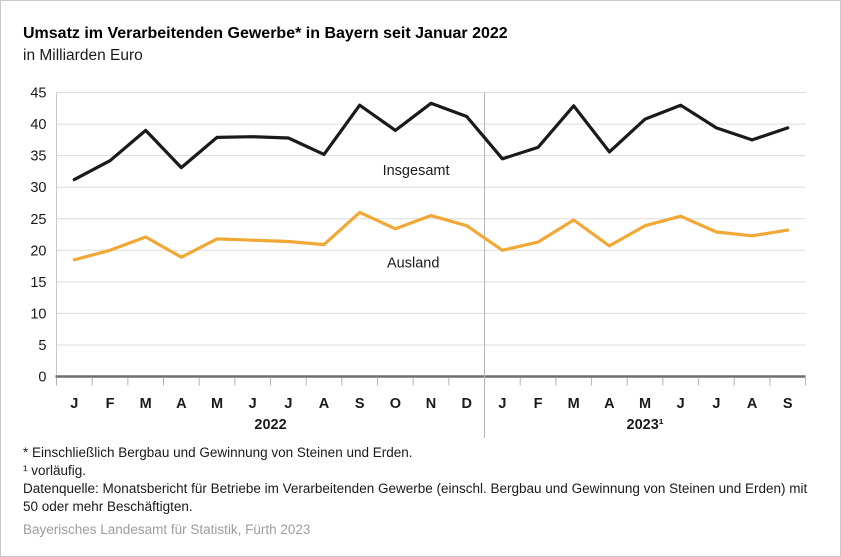  I want to click on series-line-ausland, so click(431, 236).